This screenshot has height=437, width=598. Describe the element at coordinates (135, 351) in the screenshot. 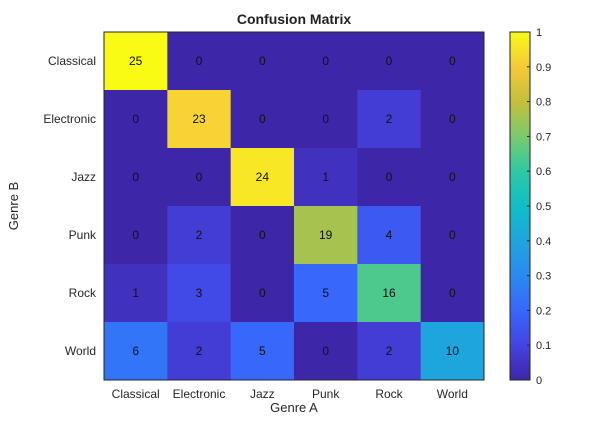

I see `cell-value-label: 6` at that location.